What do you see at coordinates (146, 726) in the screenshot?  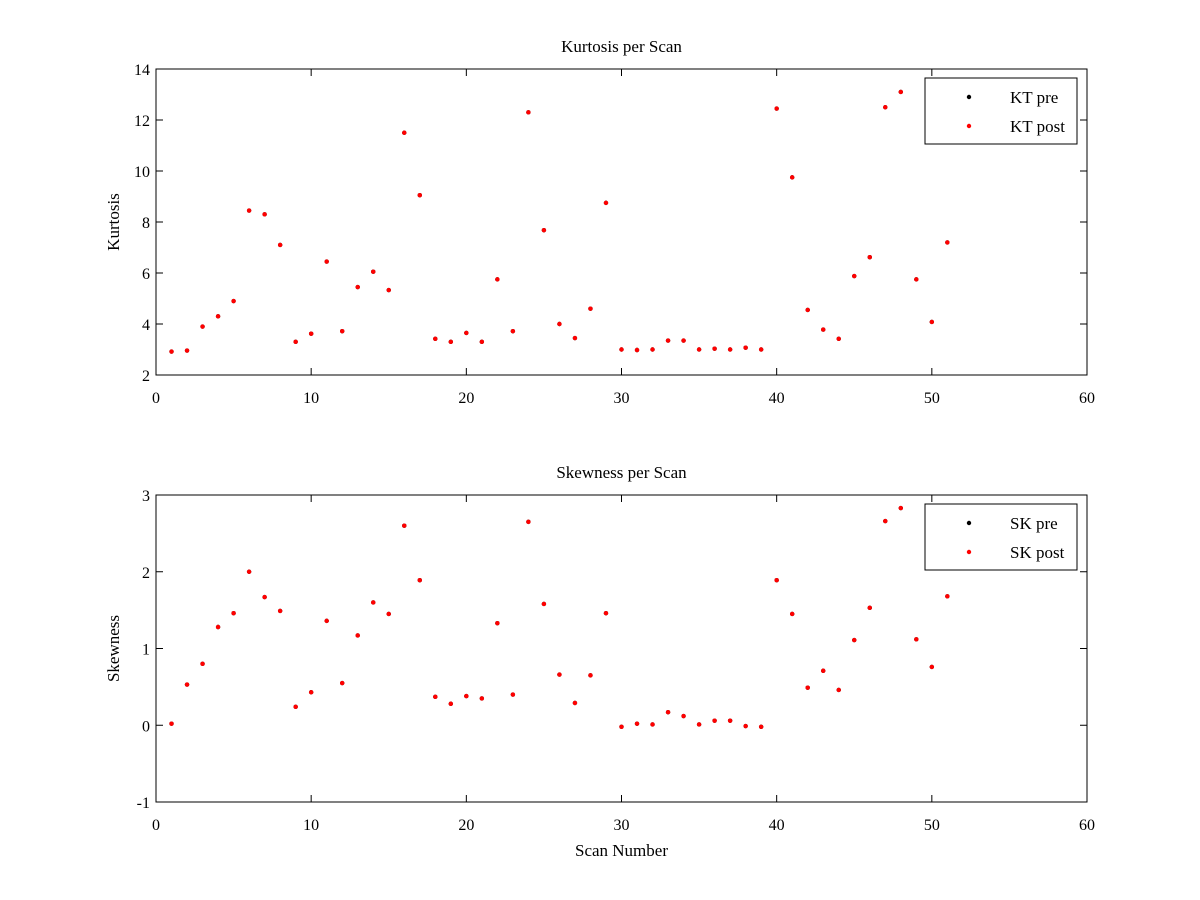 I see `skewness-y-tick-label: 0` at bounding box center [146, 726].